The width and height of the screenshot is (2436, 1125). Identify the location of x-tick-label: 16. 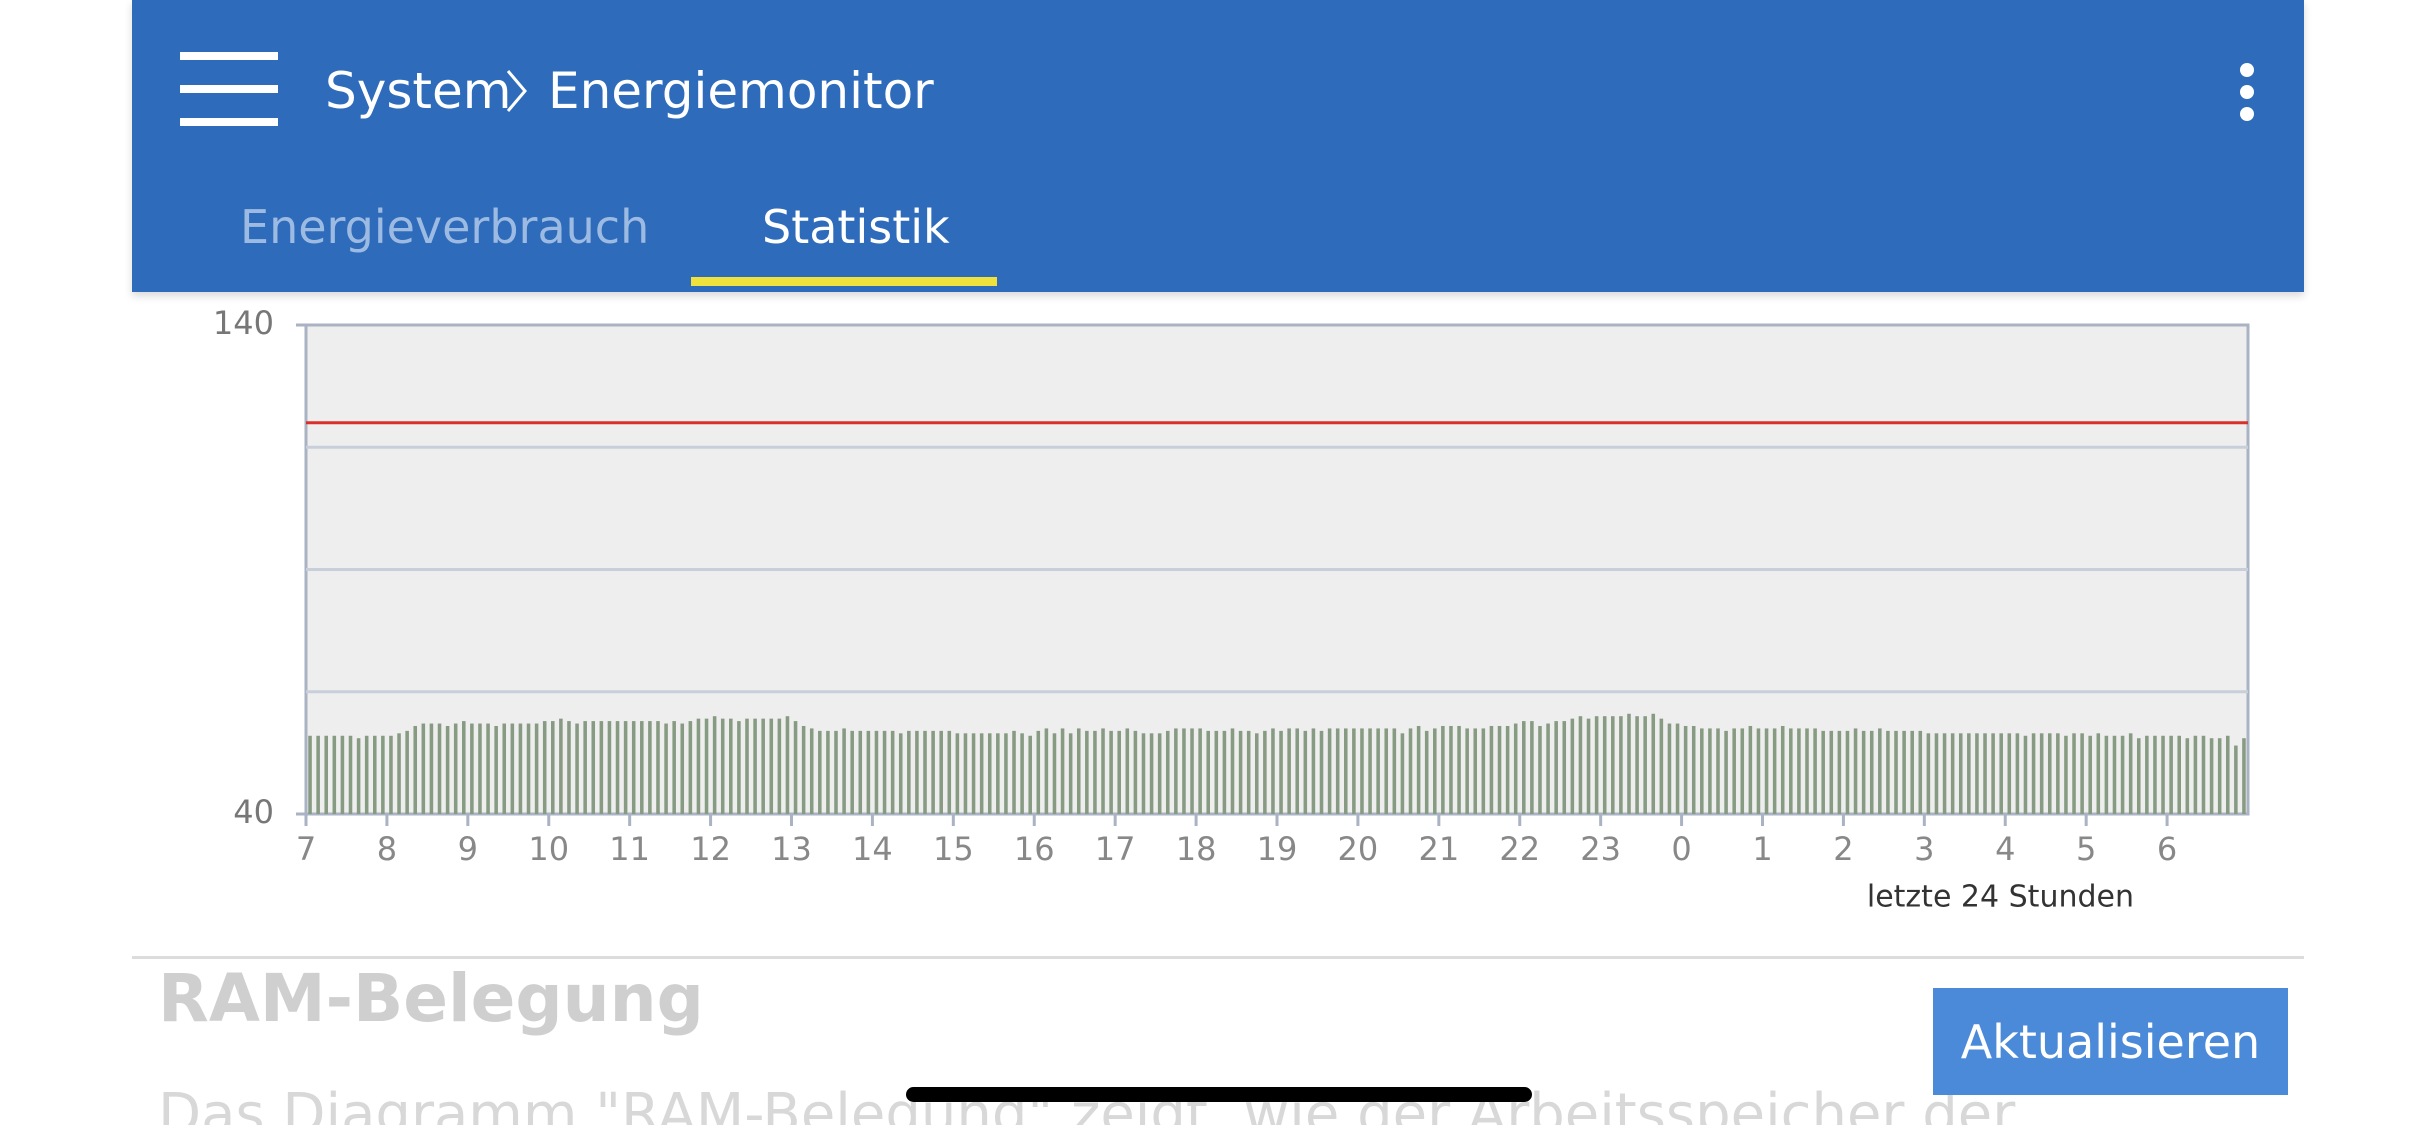
(1034, 849).